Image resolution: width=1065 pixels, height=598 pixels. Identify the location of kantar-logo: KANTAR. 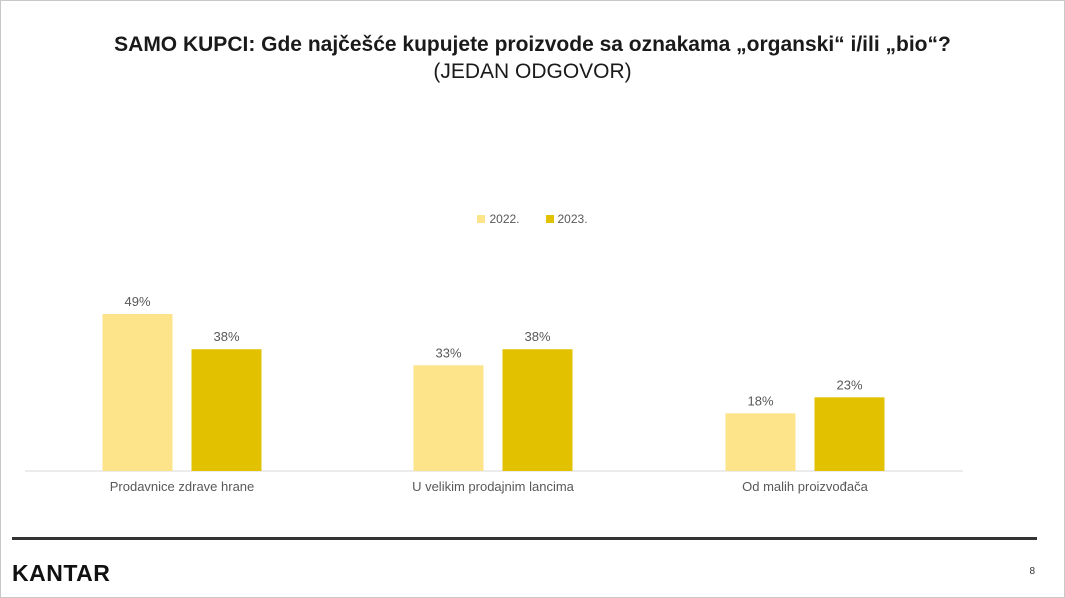
(61, 573).